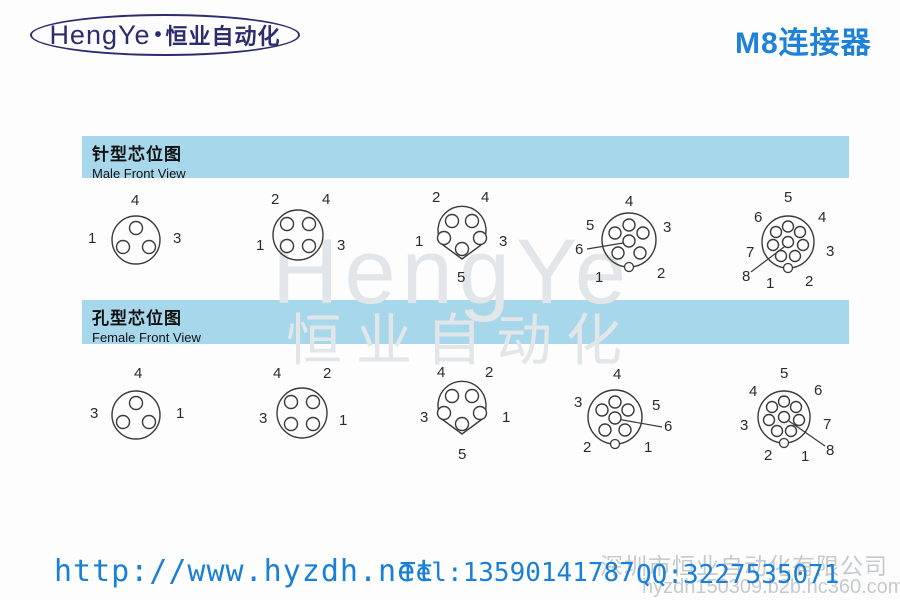 This screenshot has width=900, height=600. What do you see at coordinates (465, 158) in the screenshot?
I see `male-section-banner: 针型芯位图 Male Front View` at bounding box center [465, 158].